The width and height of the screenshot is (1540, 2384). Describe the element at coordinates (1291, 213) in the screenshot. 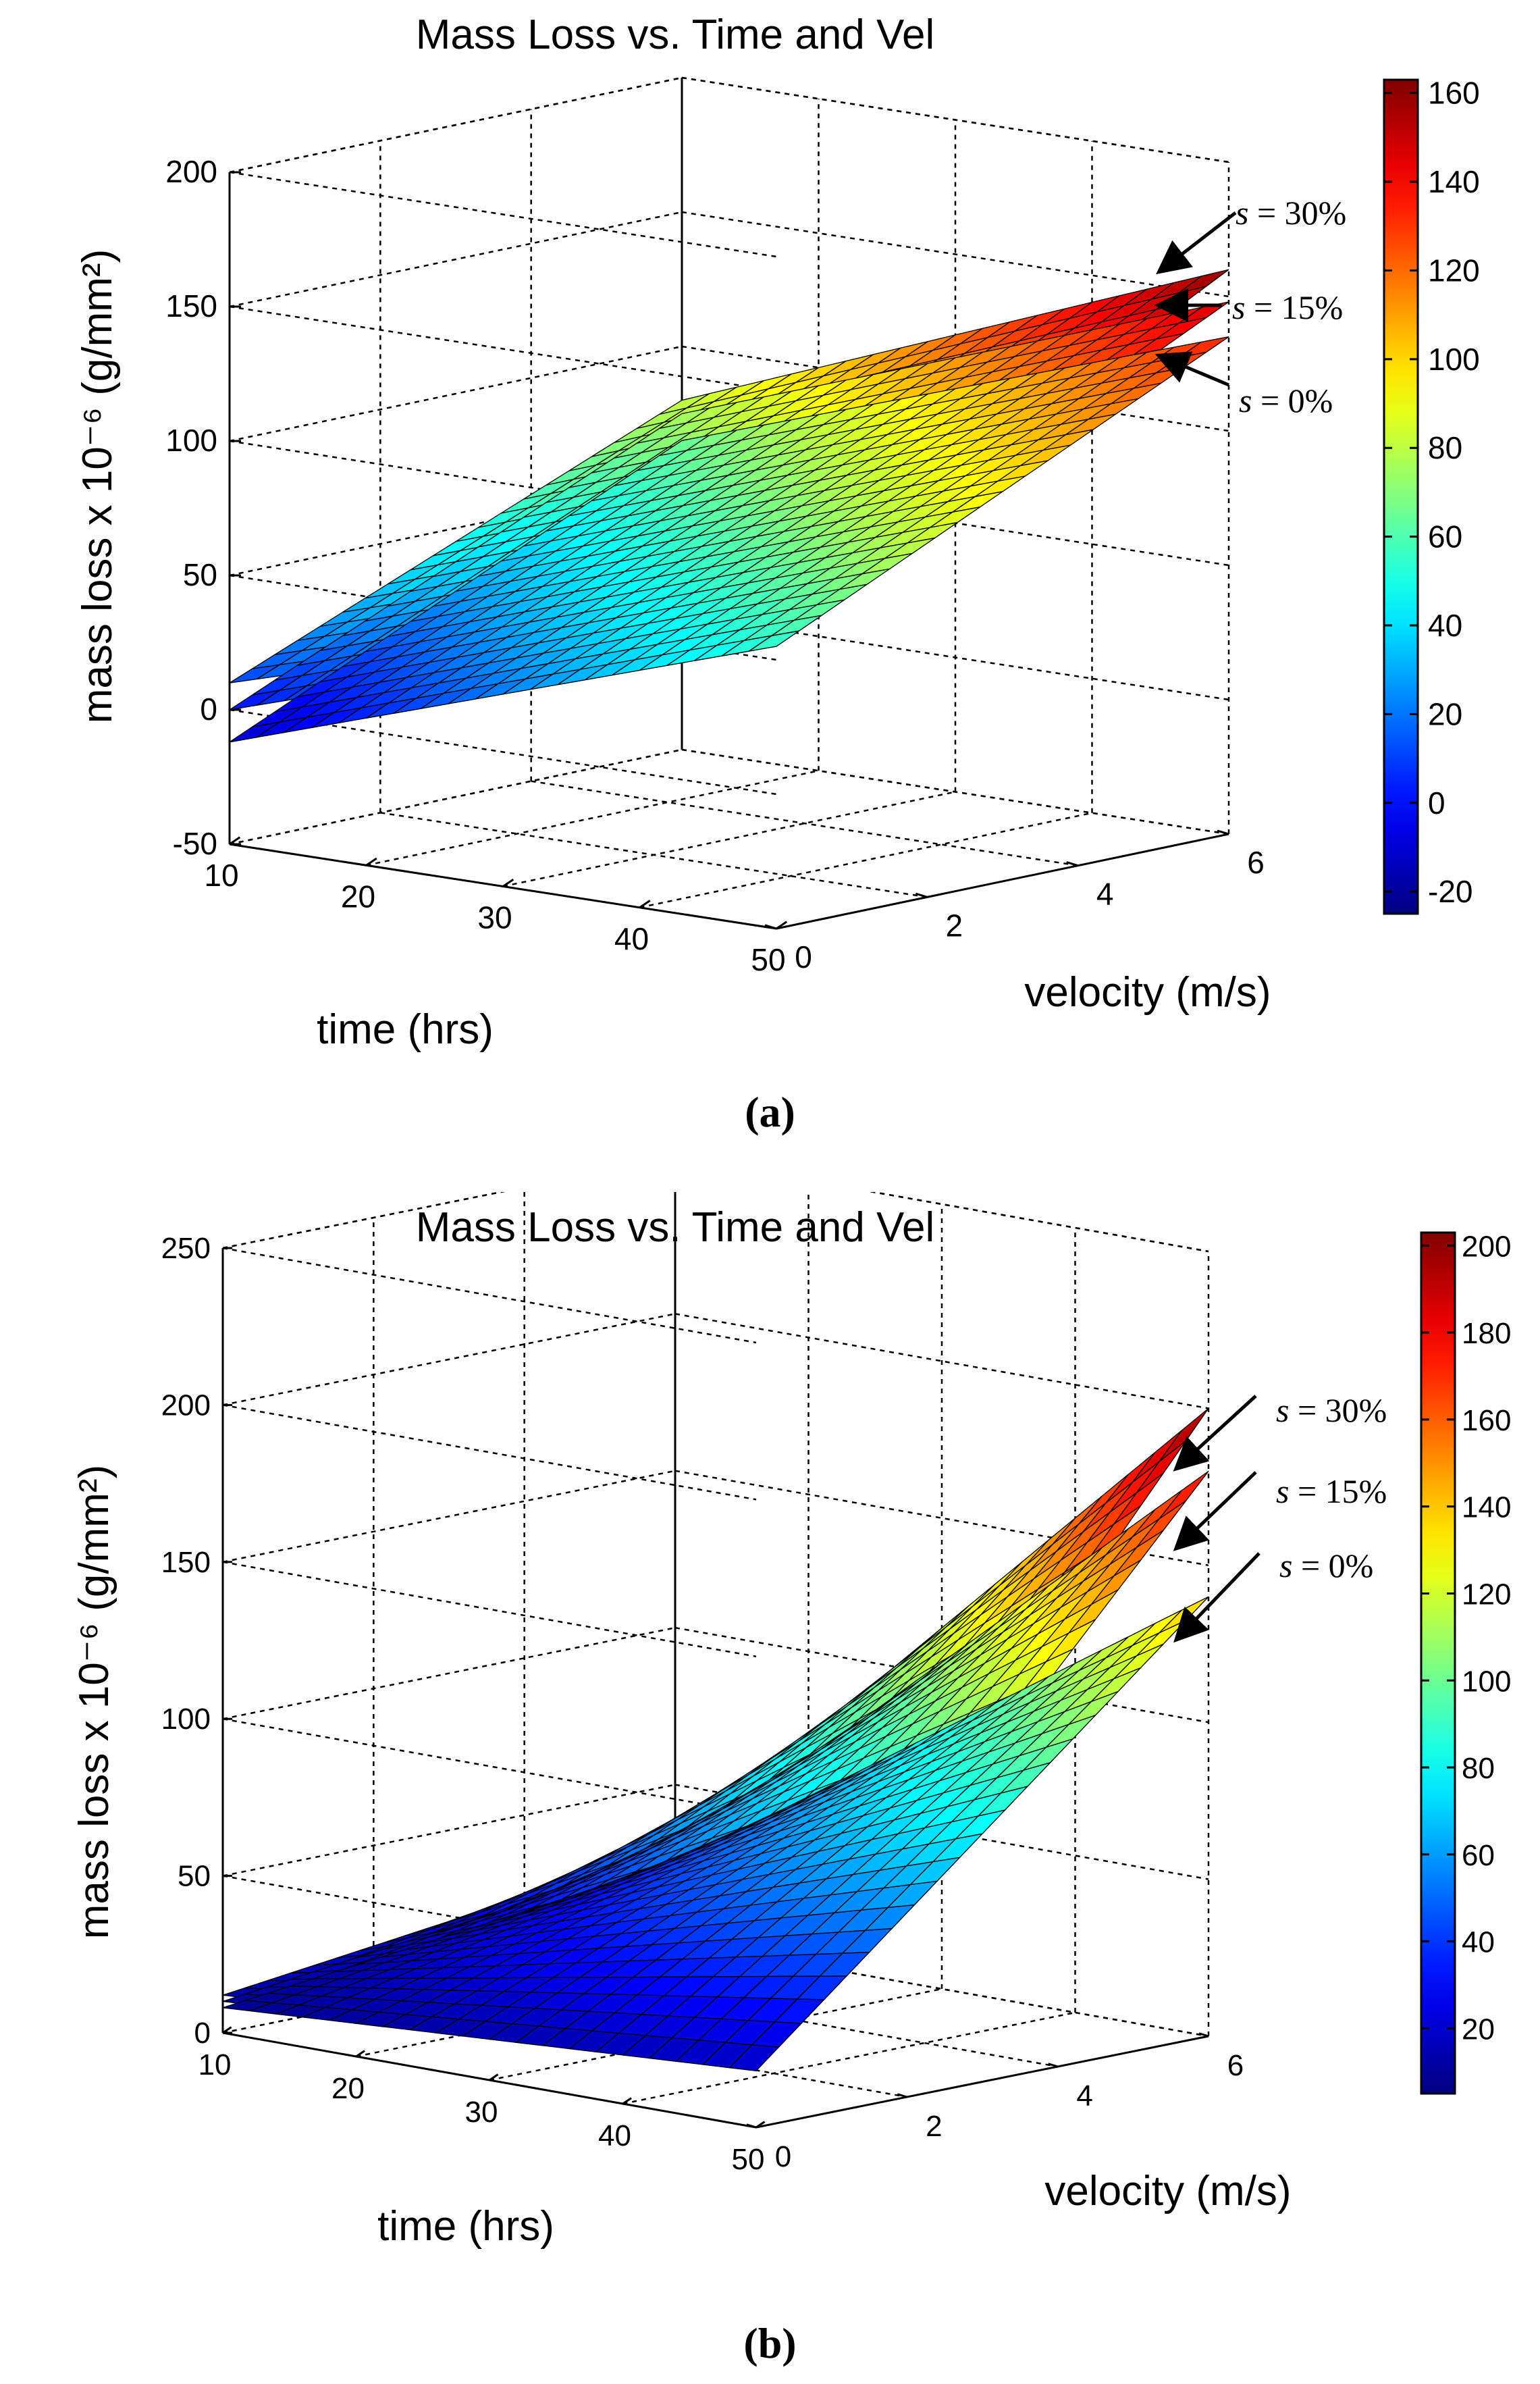

I see `annotation-label: s = 30%` at that location.